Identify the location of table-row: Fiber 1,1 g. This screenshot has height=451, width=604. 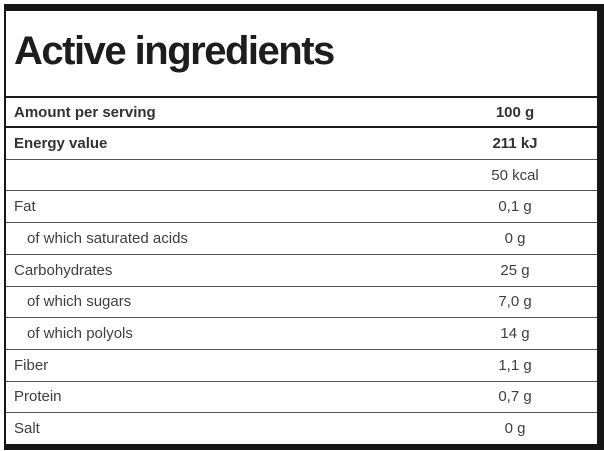
(301, 366).